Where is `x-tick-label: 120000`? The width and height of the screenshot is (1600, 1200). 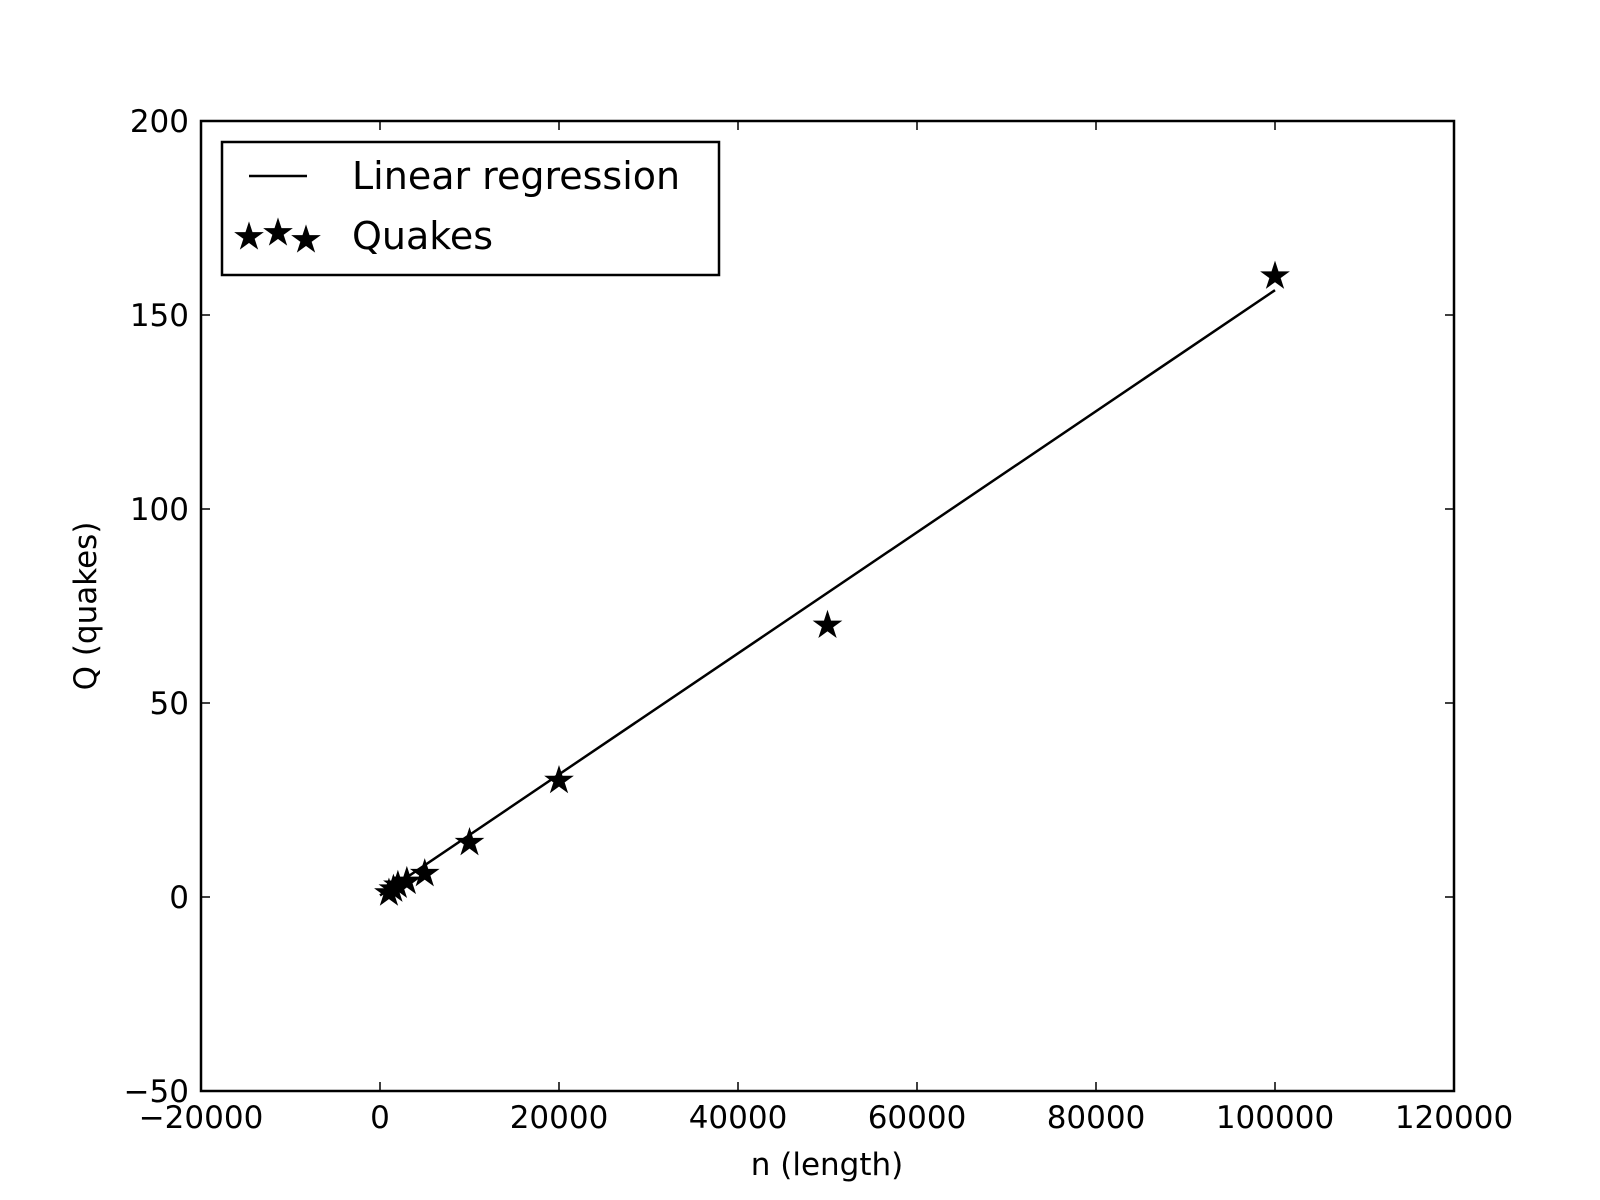
x-tick-label: 120000 is located at coordinates (1454, 1118).